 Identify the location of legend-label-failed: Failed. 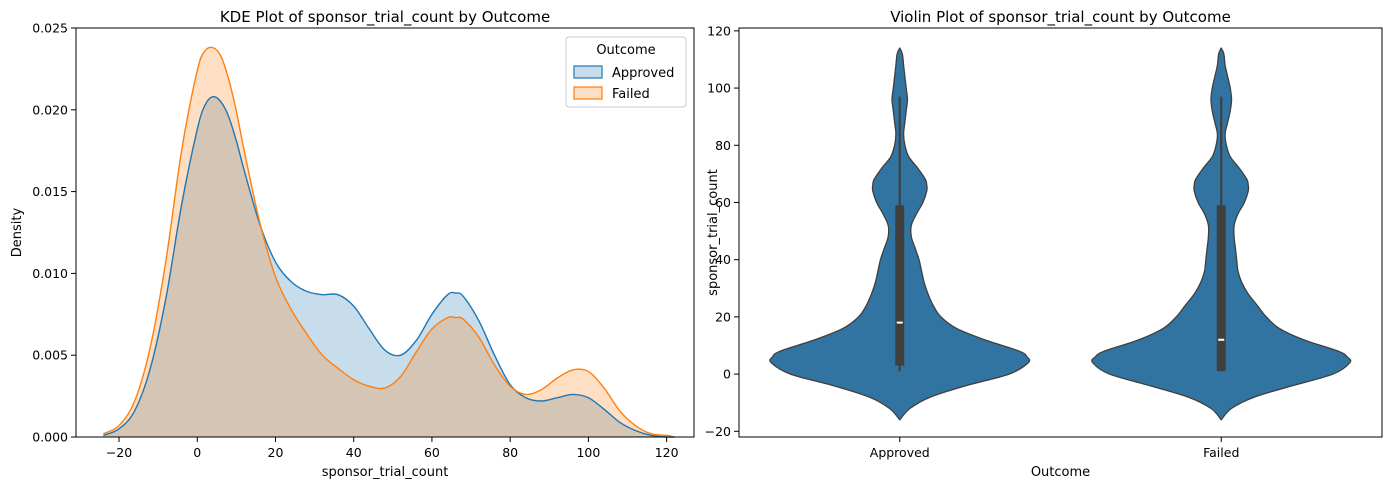
(631, 94).